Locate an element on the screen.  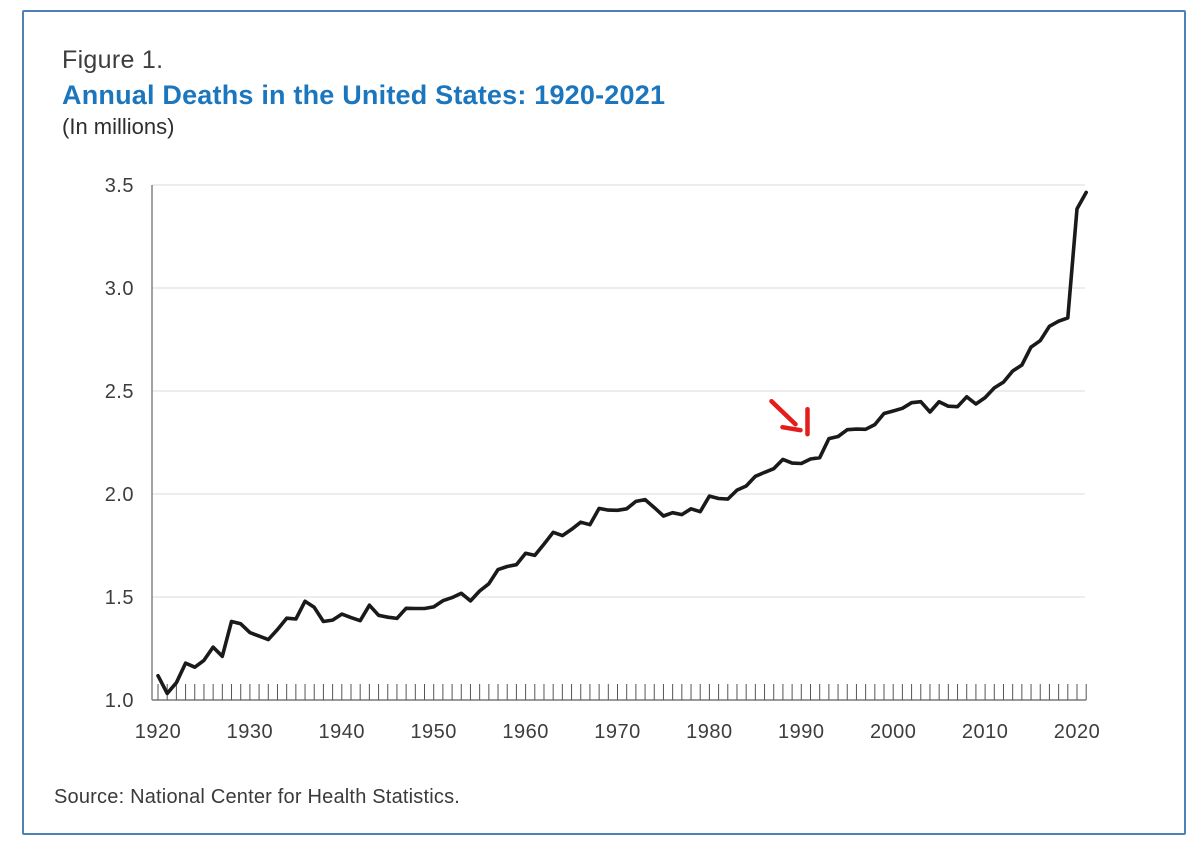
x-tick-label: 1980 is located at coordinates (709, 732).